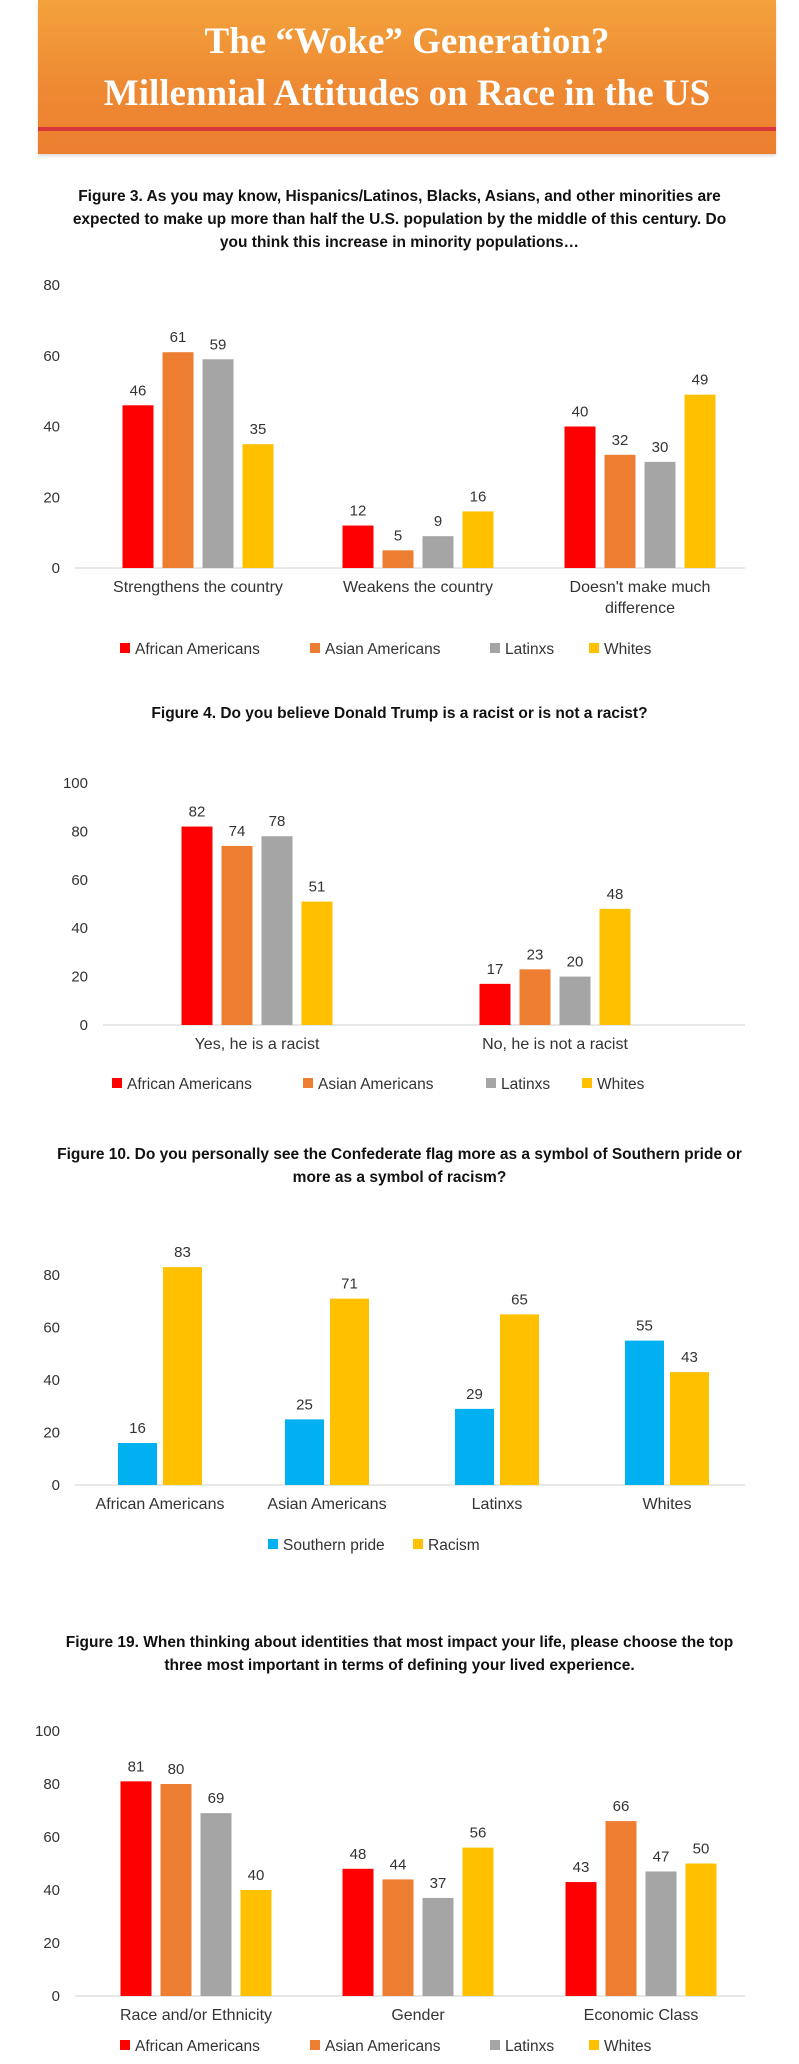 The height and width of the screenshot is (2064, 799). I want to click on banner-title-line-2: Millennial Attitudes on Race in the US, so click(407, 93).